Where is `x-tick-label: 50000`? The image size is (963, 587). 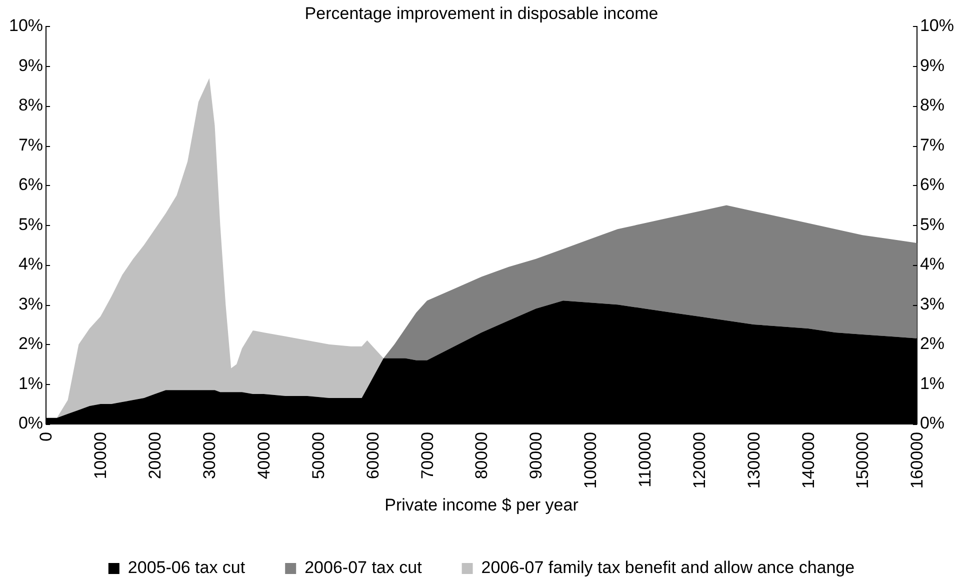 x-tick-label: 50000 is located at coordinates (318, 456).